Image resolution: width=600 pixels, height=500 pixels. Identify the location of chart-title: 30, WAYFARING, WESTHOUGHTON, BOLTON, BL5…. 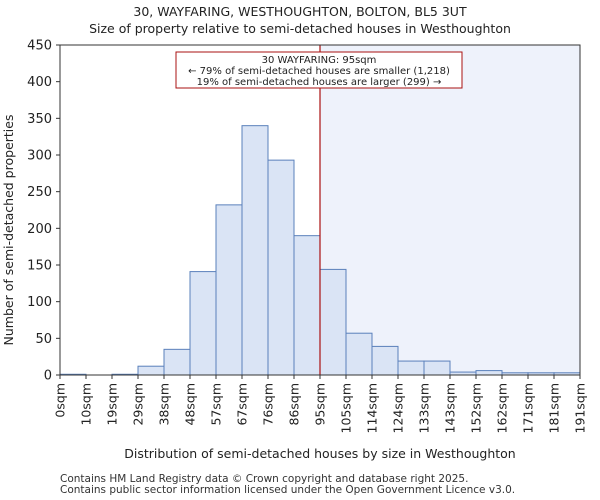
(300, 11).